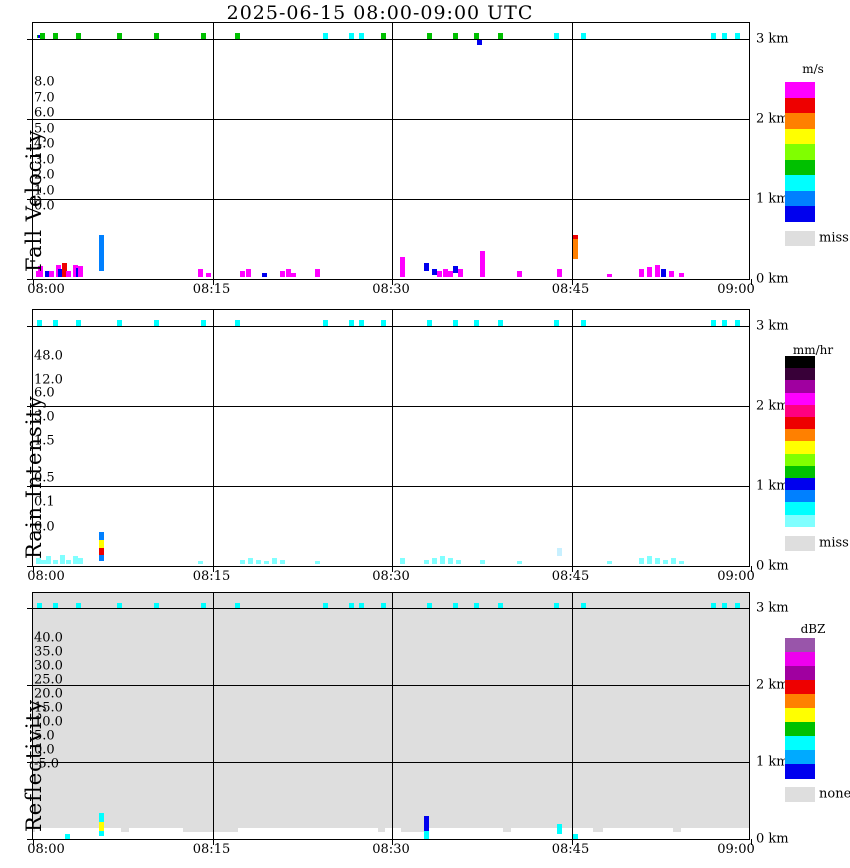 This screenshot has width=850, height=868. What do you see at coordinates (800, 543) in the screenshot?
I see `colorbar-missing-swatch` at bounding box center [800, 543].